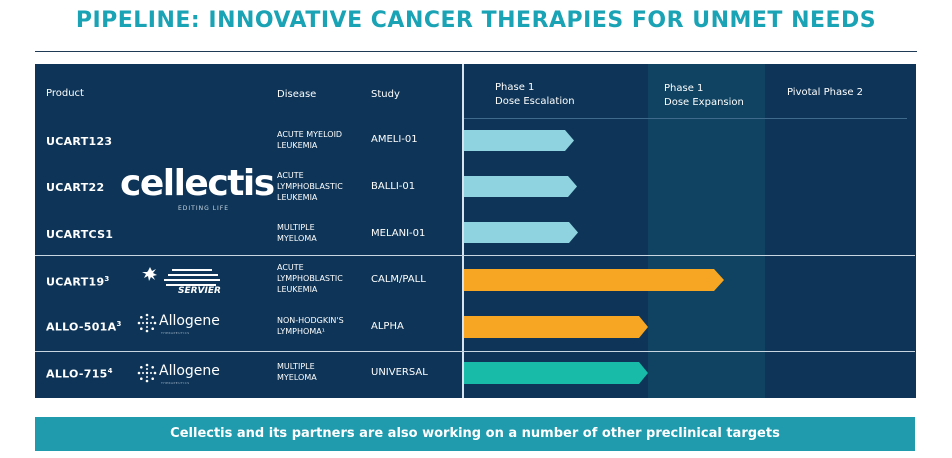  What do you see at coordinates (463, 231) in the screenshot?
I see `phase-divider` at bounding box center [463, 231].